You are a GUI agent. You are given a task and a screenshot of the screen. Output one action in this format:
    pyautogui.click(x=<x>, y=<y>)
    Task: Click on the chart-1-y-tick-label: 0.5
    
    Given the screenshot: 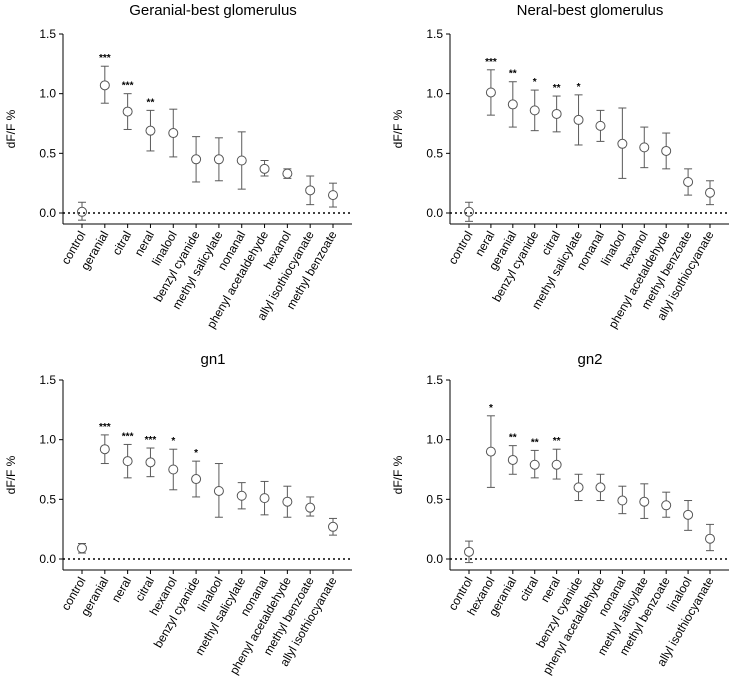 What is the action you would take?
    pyautogui.click(x=47, y=153)
    